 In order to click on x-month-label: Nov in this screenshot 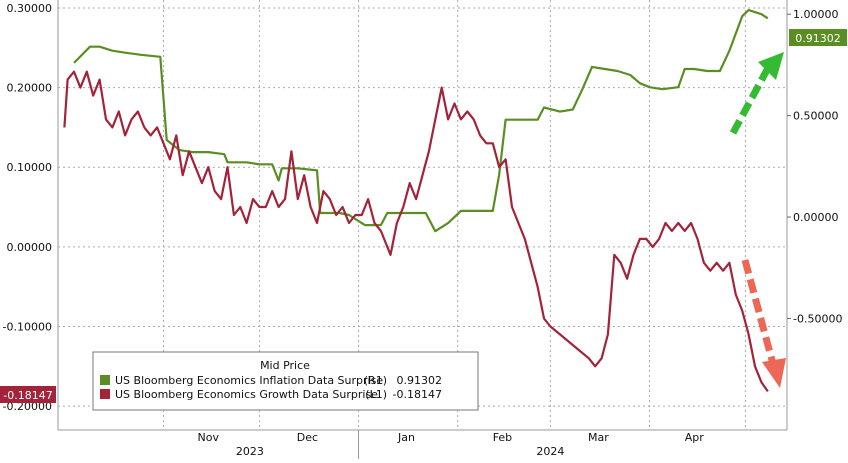, I will do `click(209, 437)`.